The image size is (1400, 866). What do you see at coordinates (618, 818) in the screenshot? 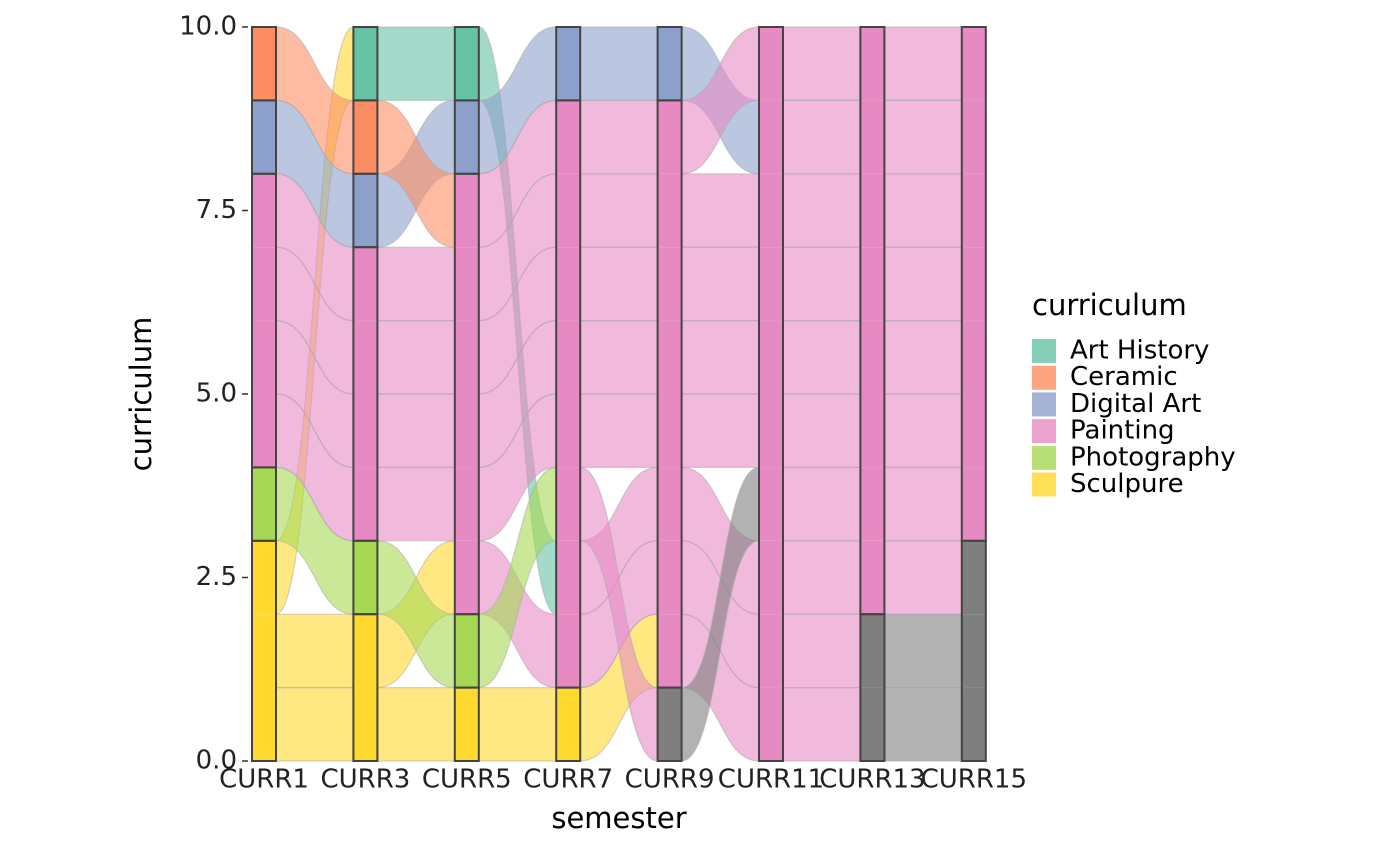
I see `x-axis-title: semester` at bounding box center [618, 818].